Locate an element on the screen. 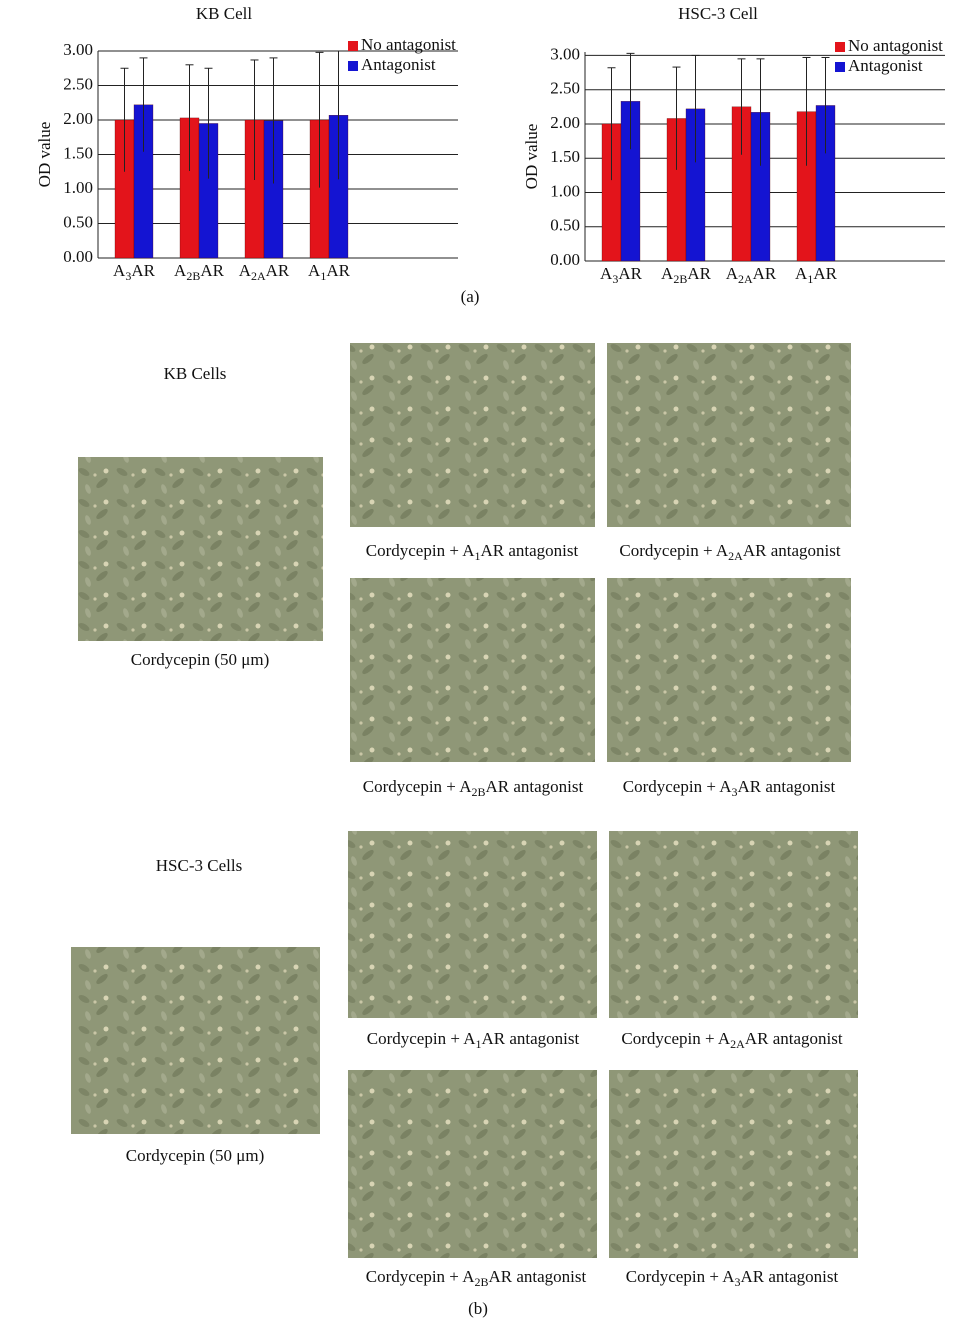 The width and height of the screenshot is (972, 1325). chart-title: HSC-3 Cell is located at coordinates (718, 13).